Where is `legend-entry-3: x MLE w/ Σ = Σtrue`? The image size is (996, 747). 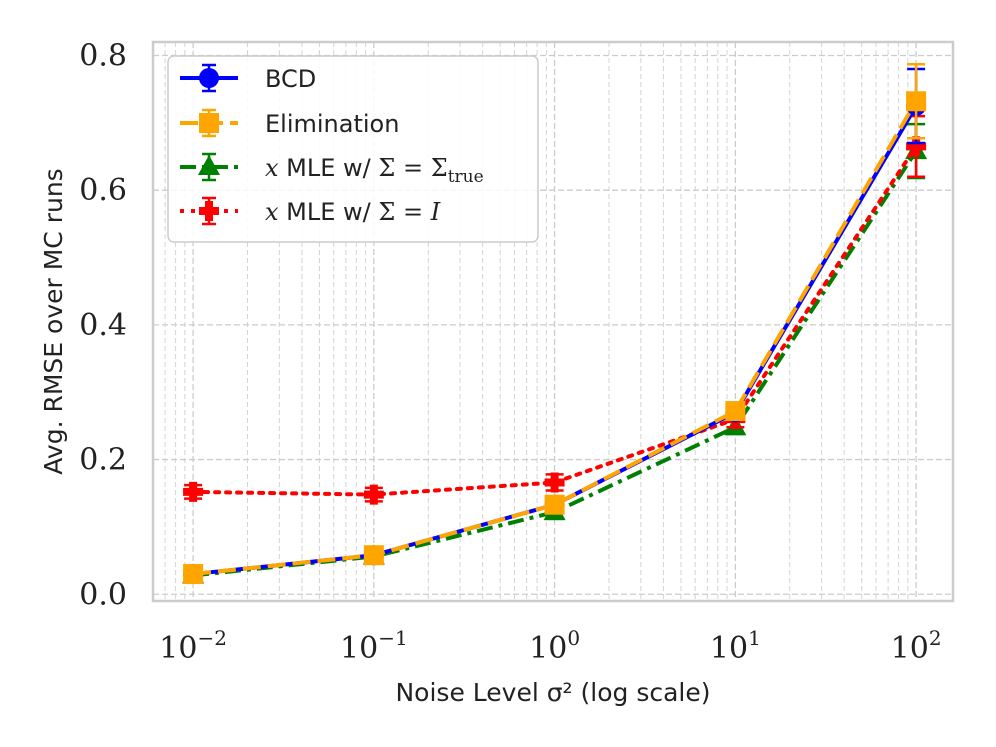
legend-entry-3: x MLE w/ Σ = Σtrue is located at coordinates (332, 169).